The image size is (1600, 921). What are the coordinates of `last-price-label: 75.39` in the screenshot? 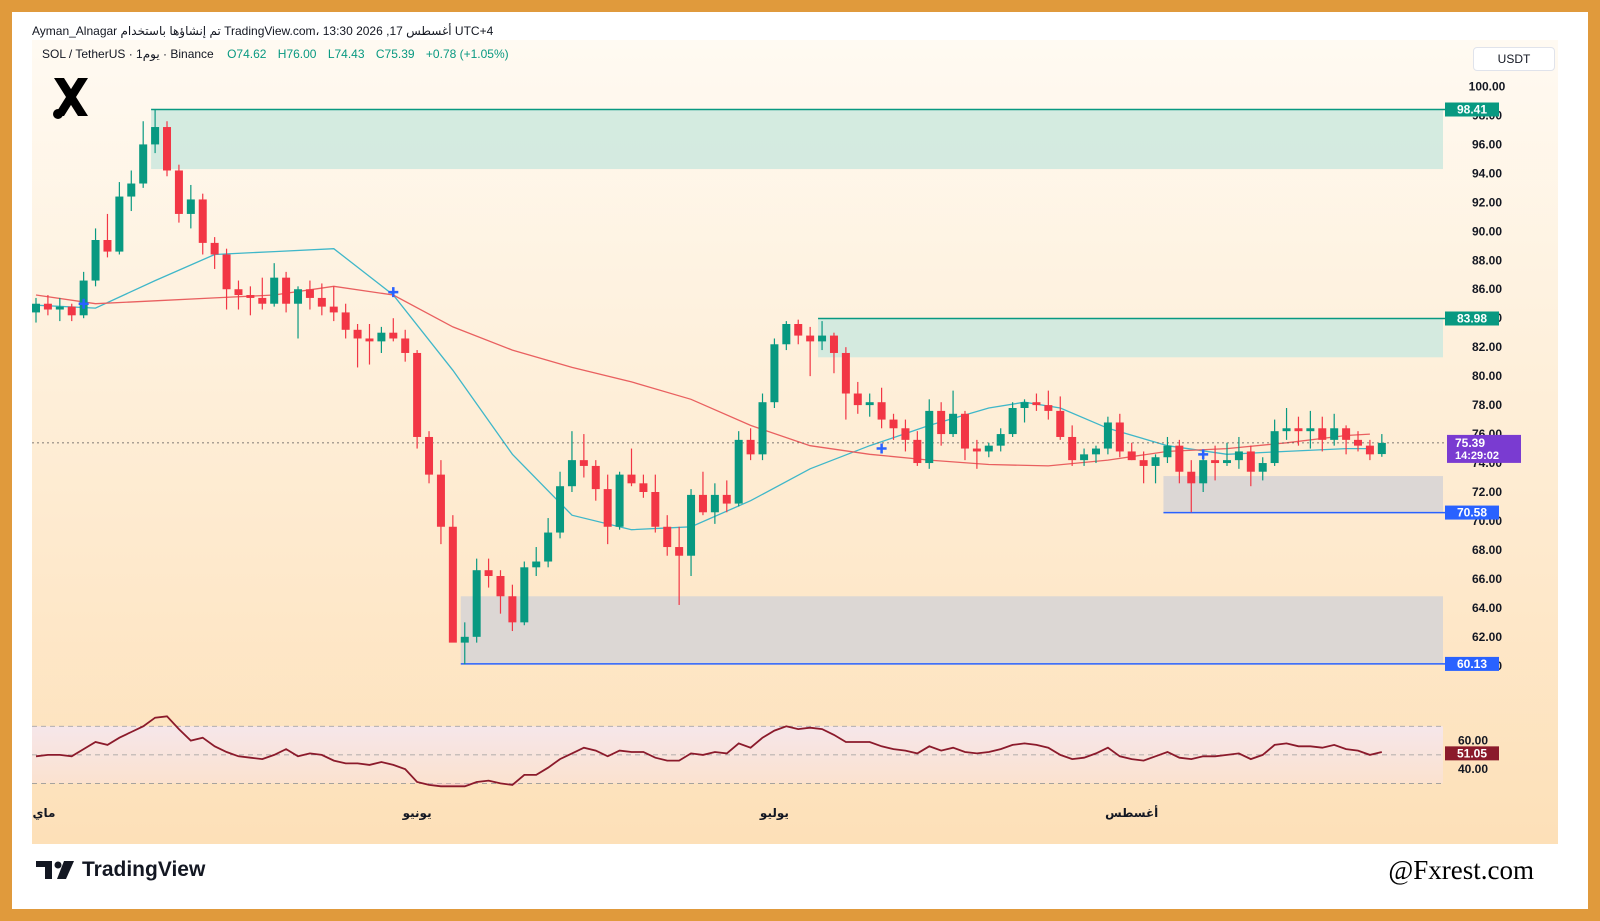 It's located at (1470, 443).